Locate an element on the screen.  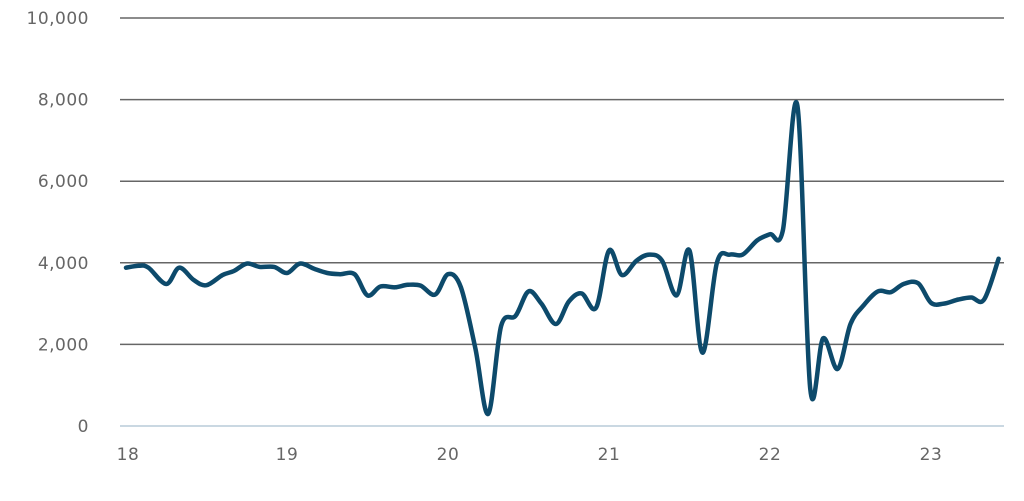
y-tick-label-6000: 6,000 is located at coordinates (63, 182).